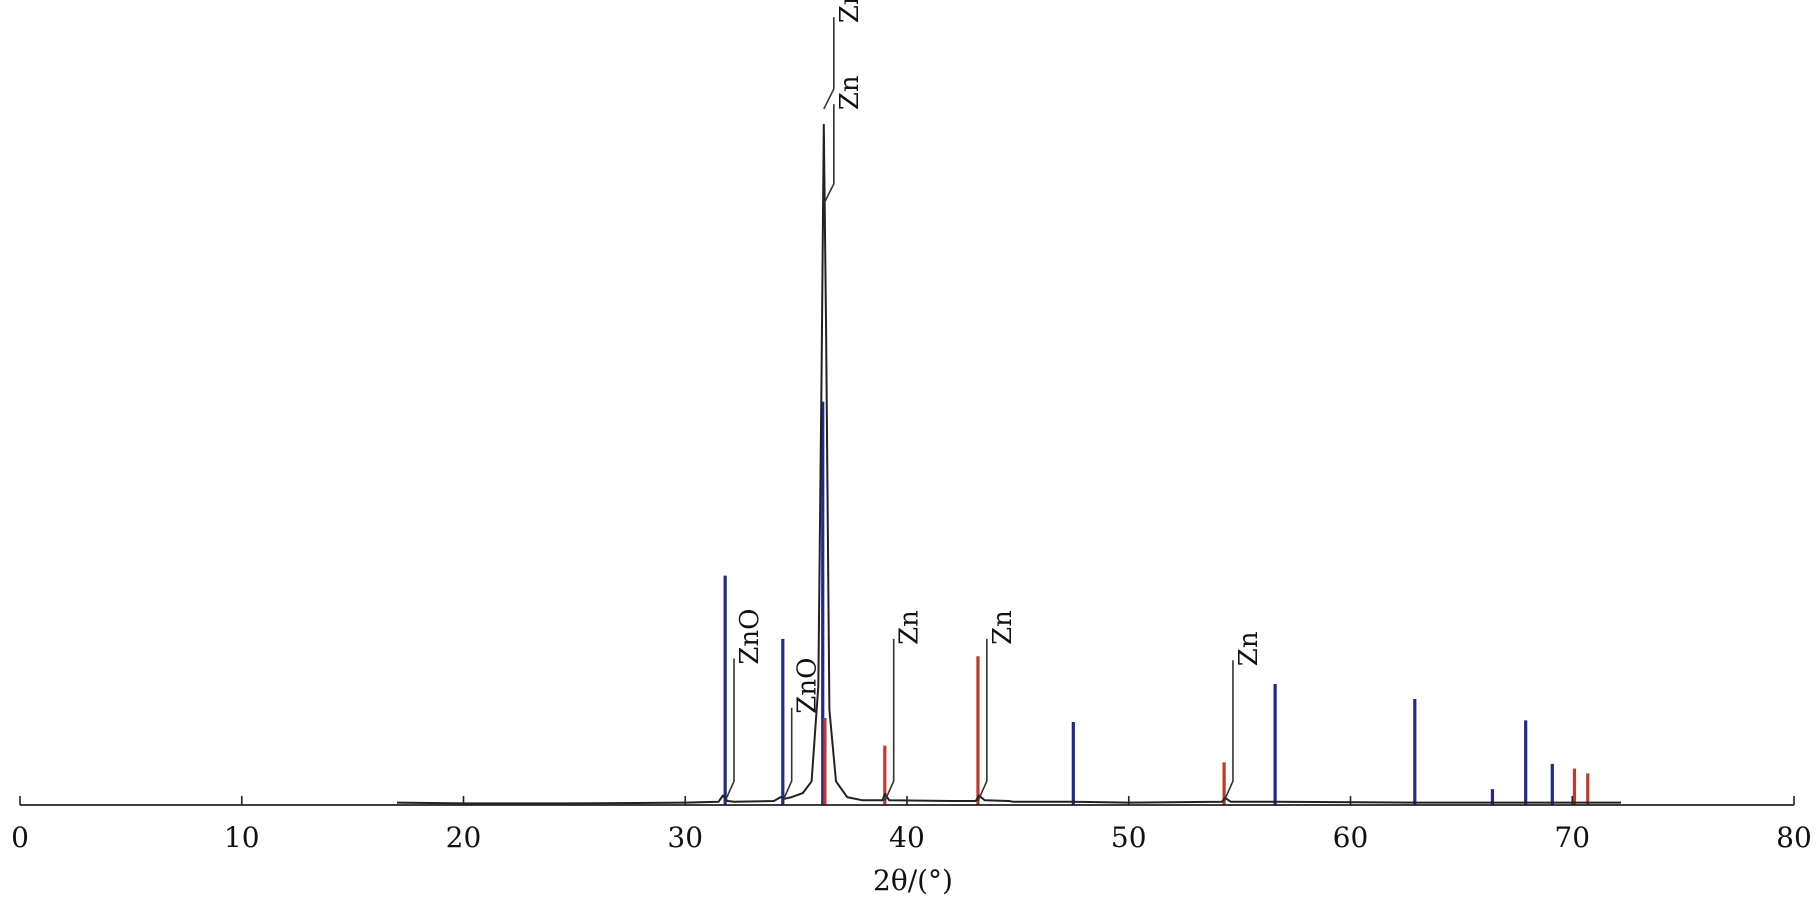  What do you see at coordinates (1572, 837) in the screenshot?
I see `x-tick-label: 70` at bounding box center [1572, 837].